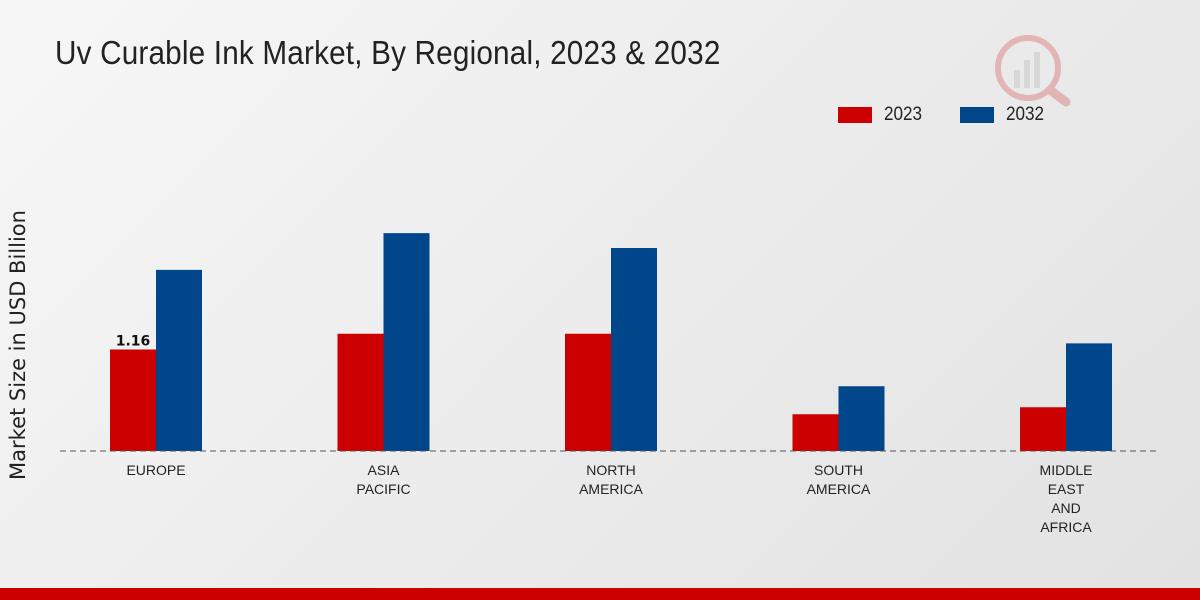  I want to click on bar-2023-south-america, so click(815, 432).